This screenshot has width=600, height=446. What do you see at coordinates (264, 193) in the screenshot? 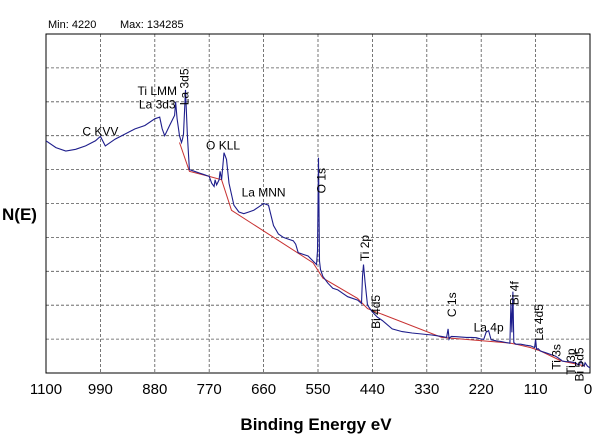
I see `peak-label: La MNN` at bounding box center [264, 193].